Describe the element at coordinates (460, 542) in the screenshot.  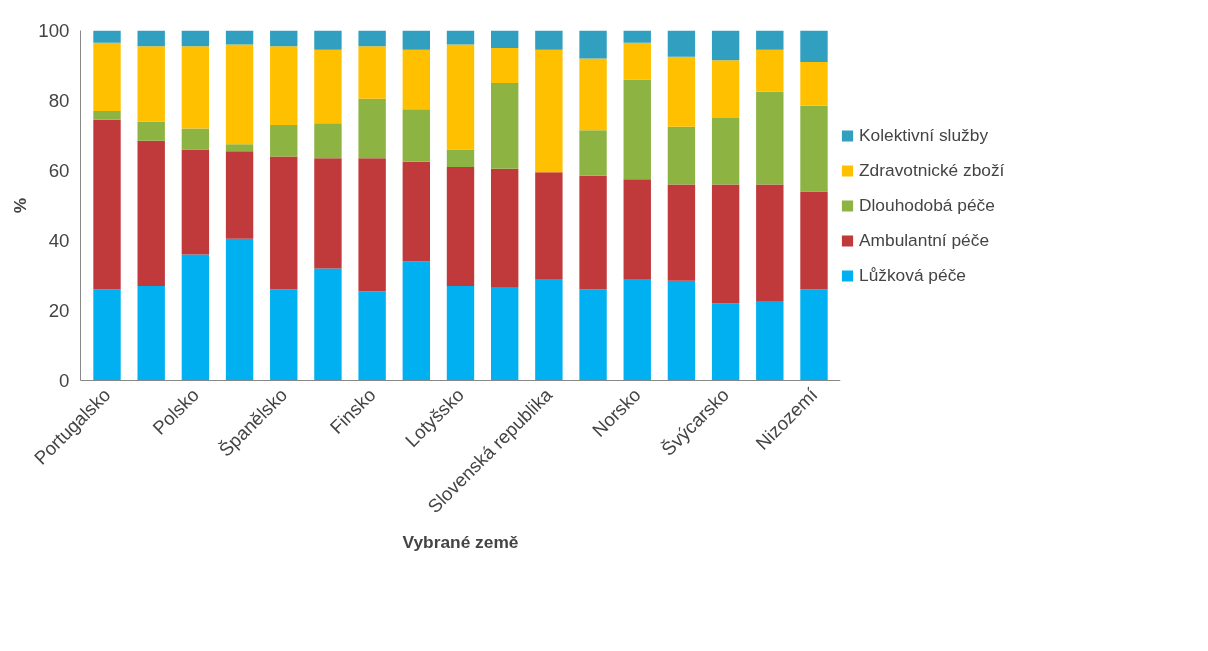
I see `x-axis-title: Vybrané země` at that location.